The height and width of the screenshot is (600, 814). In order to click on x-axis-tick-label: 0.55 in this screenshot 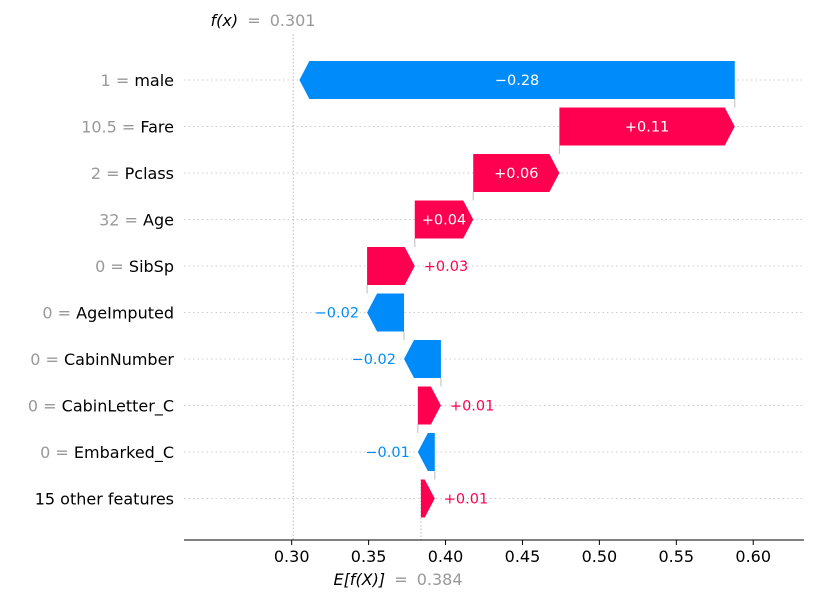, I will do `click(676, 556)`.